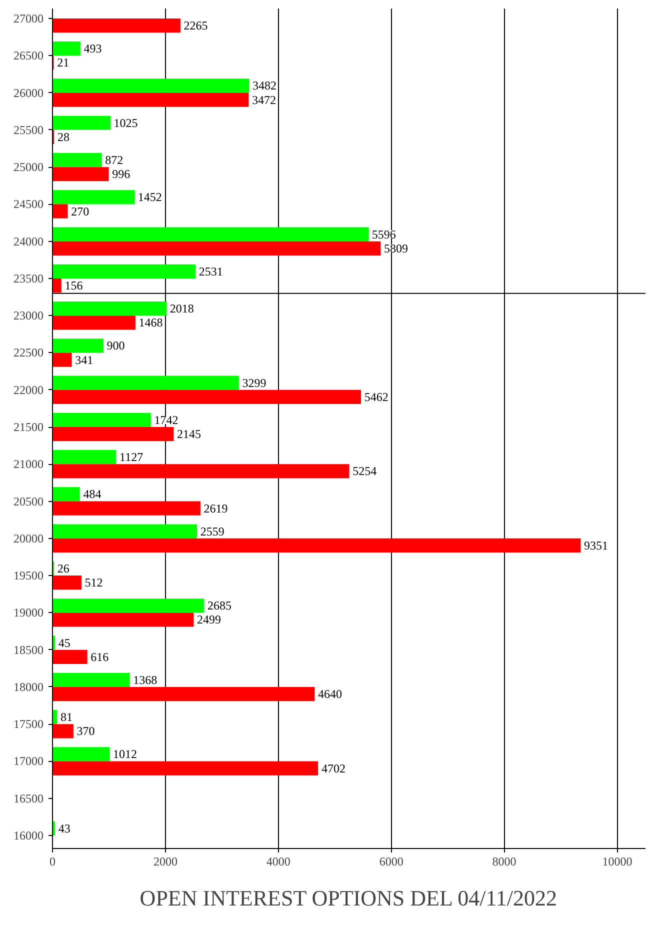 The image size is (657, 925). I want to click on y-tick-label: 22500, so click(29, 353).